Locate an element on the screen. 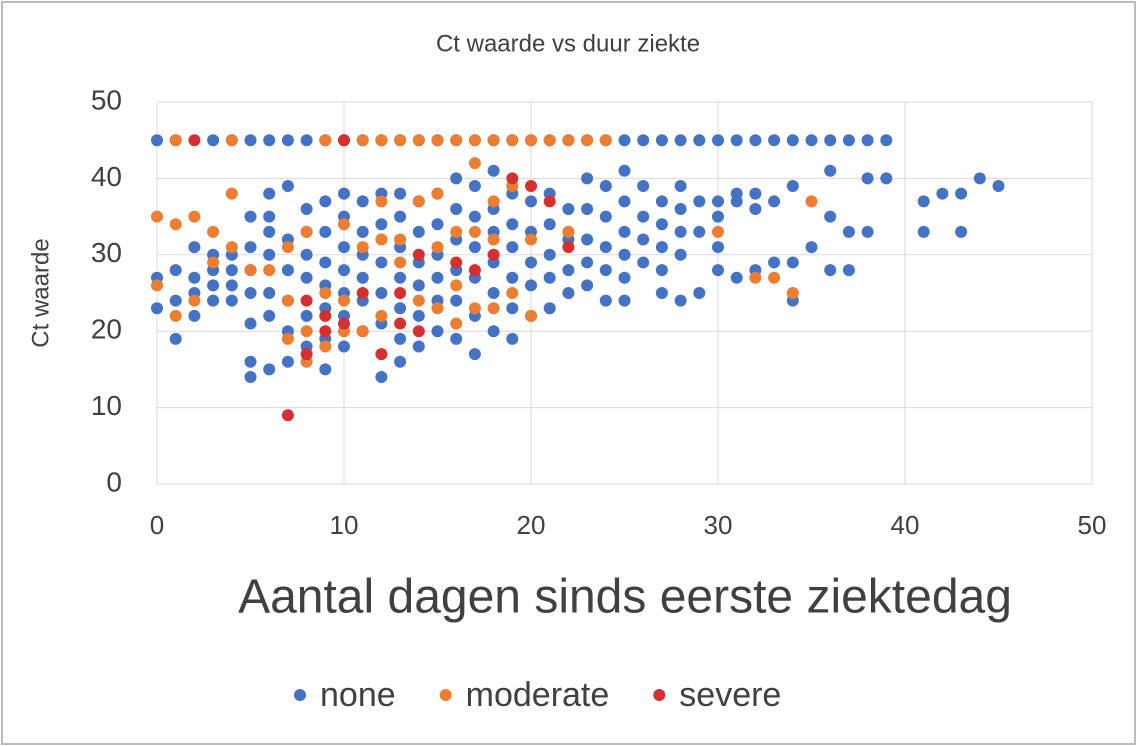  x-tick-label: 20 is located at coordinates (531, 525).